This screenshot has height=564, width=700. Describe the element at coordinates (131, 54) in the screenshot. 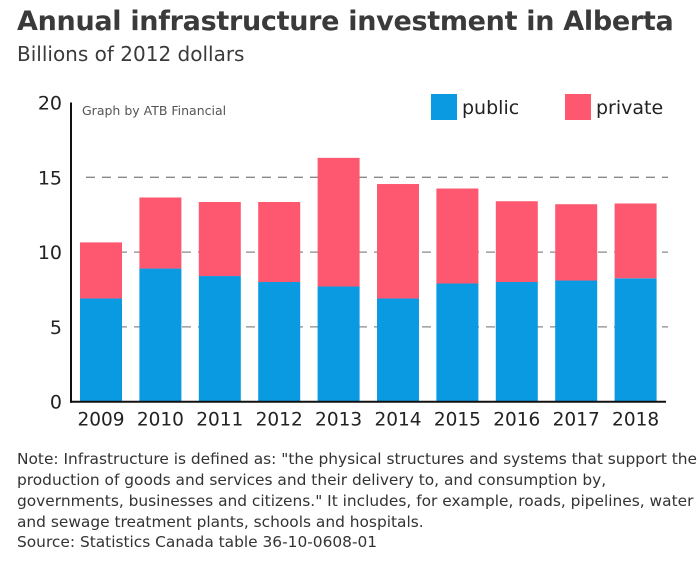

I see `chart-subtitle: Billions of 2012 dollars` at that location.